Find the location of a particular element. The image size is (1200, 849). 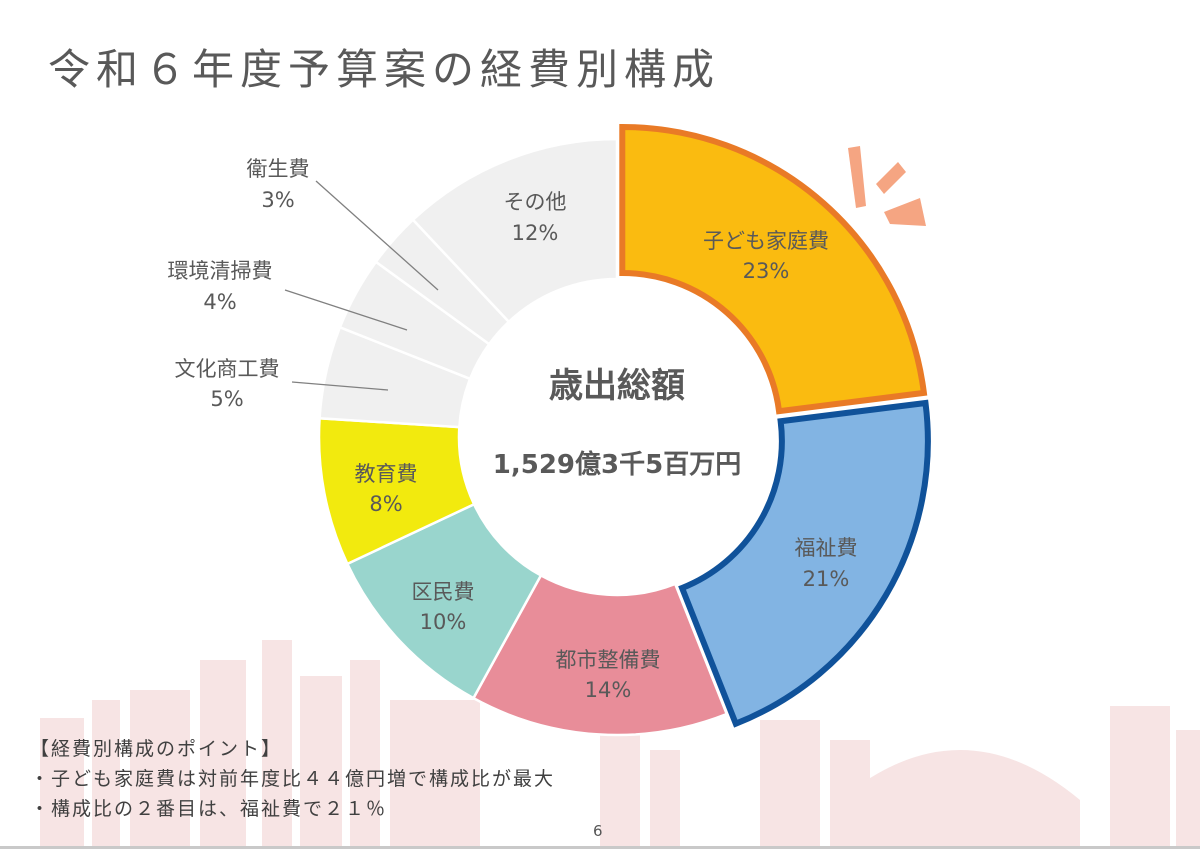

leader-line-eisei is located at coordinates (377, 235).